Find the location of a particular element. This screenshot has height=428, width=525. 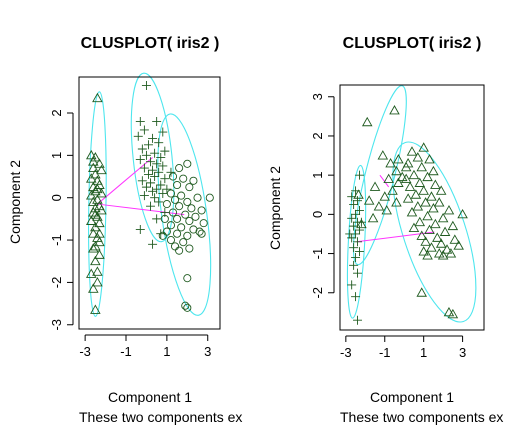

right-cluster-1-ellipse is located at coordinates (356, 241).